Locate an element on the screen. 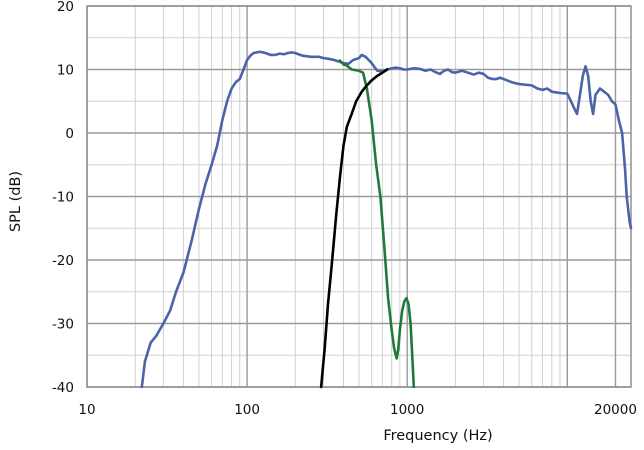  y-tick-label: -30 is located at coordinates (63, 325).